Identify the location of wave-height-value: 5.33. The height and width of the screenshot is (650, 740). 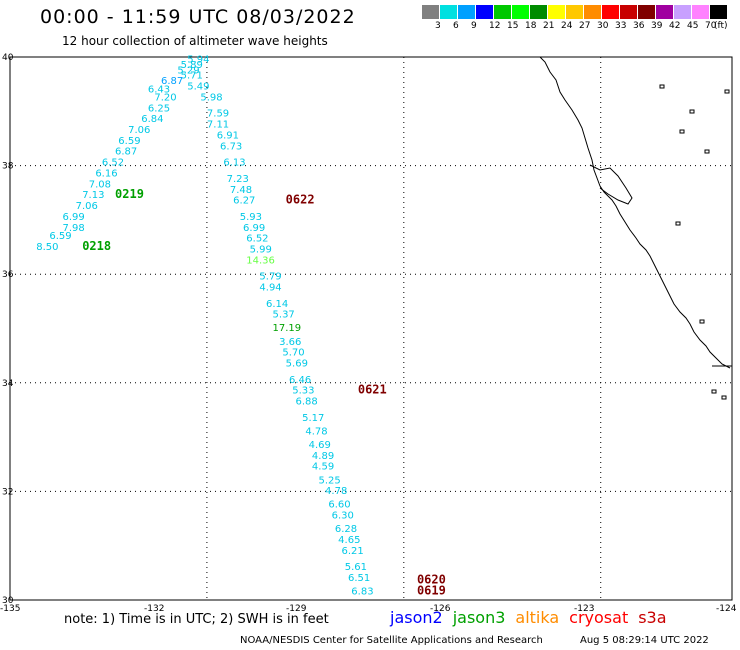
(303, 391).